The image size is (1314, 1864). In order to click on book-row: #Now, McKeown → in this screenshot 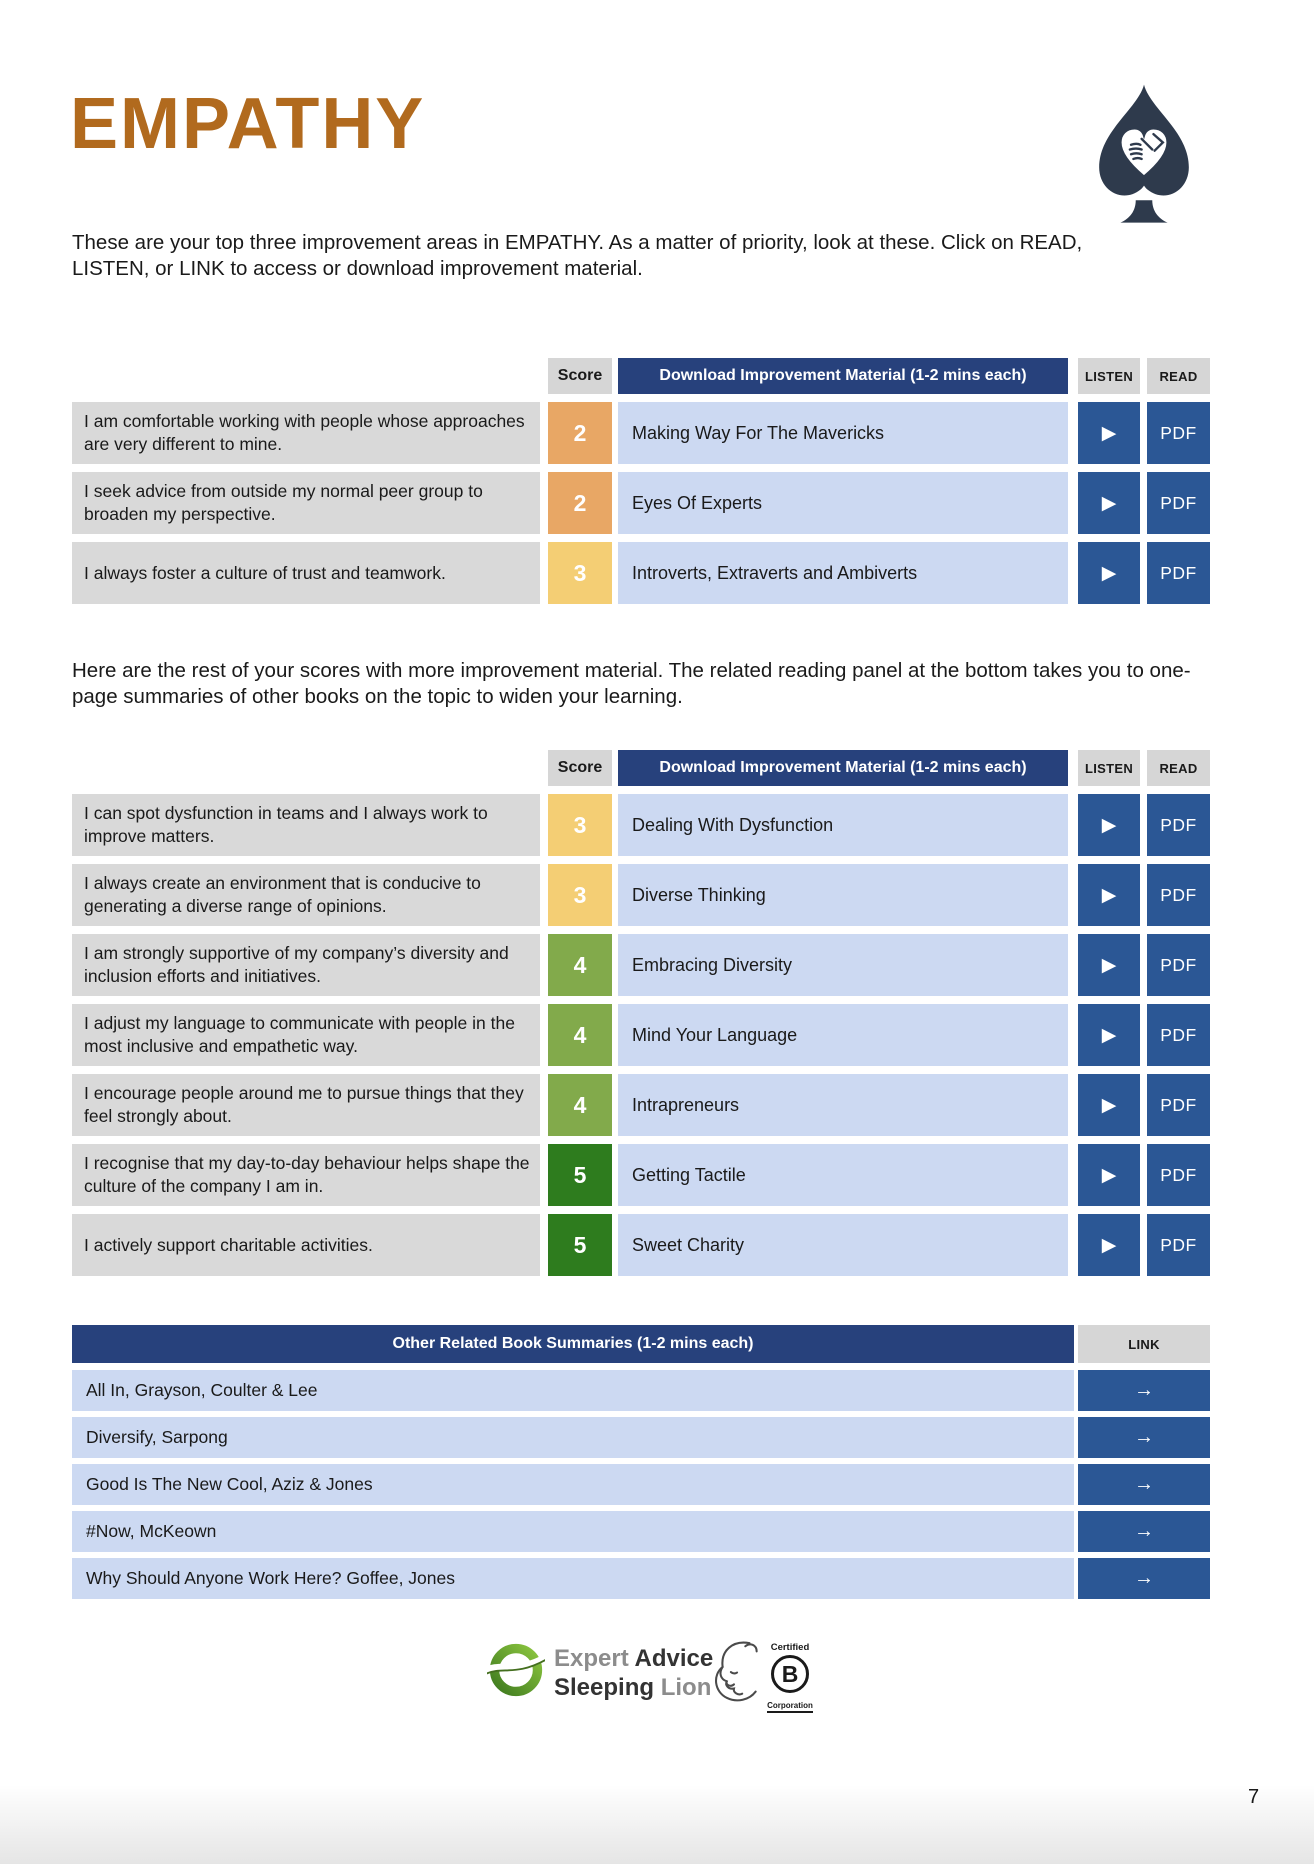, I will do `click(641, 1531)`.